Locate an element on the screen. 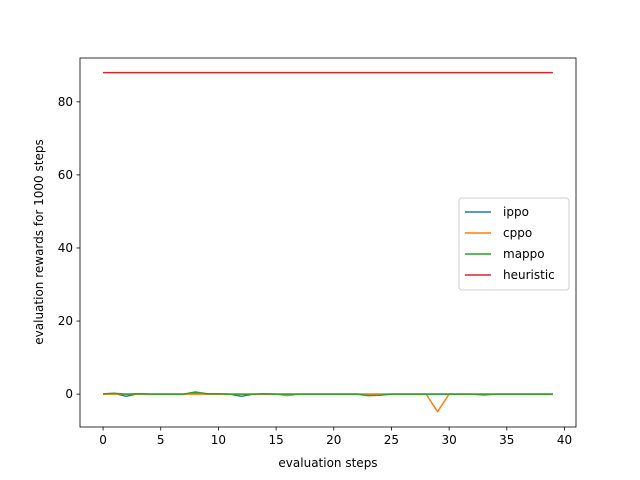  legend-box is located at coordinates (514, 244).